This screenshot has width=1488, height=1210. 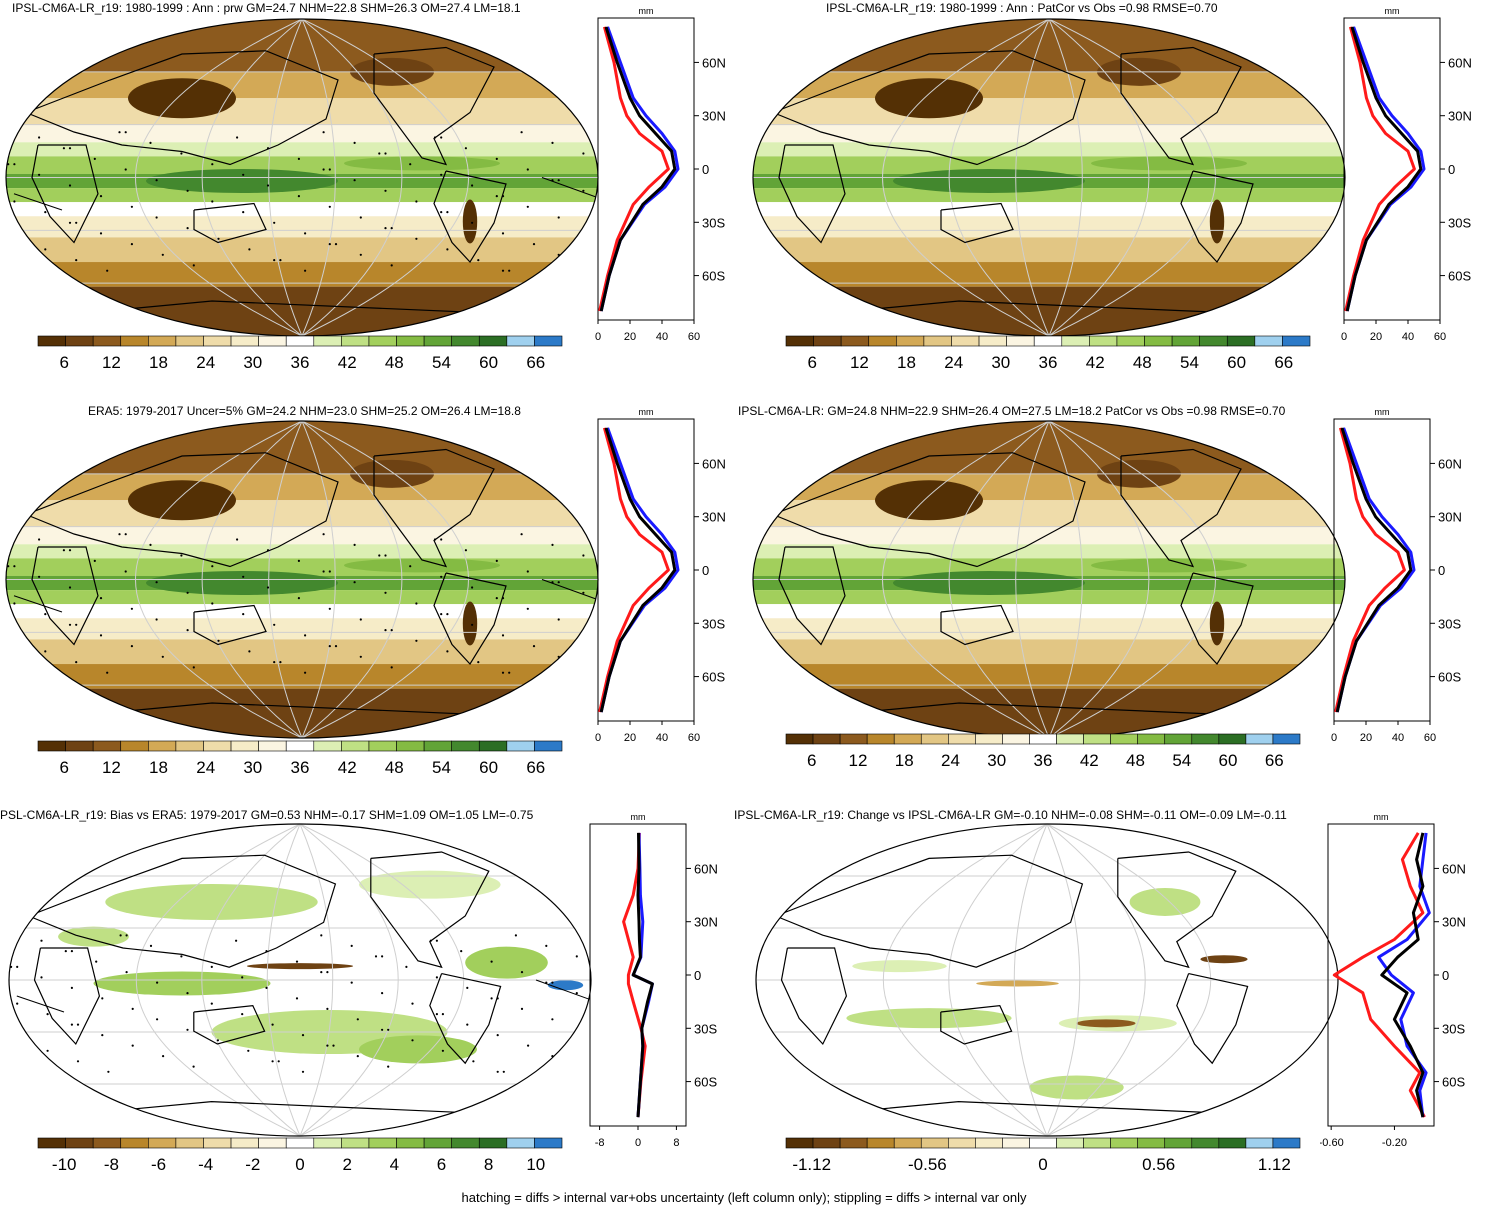 What do you see at coordinates (1392, 11) in the screenshot?
I see `unit-label: mm` at bounding box center [1392, 11].